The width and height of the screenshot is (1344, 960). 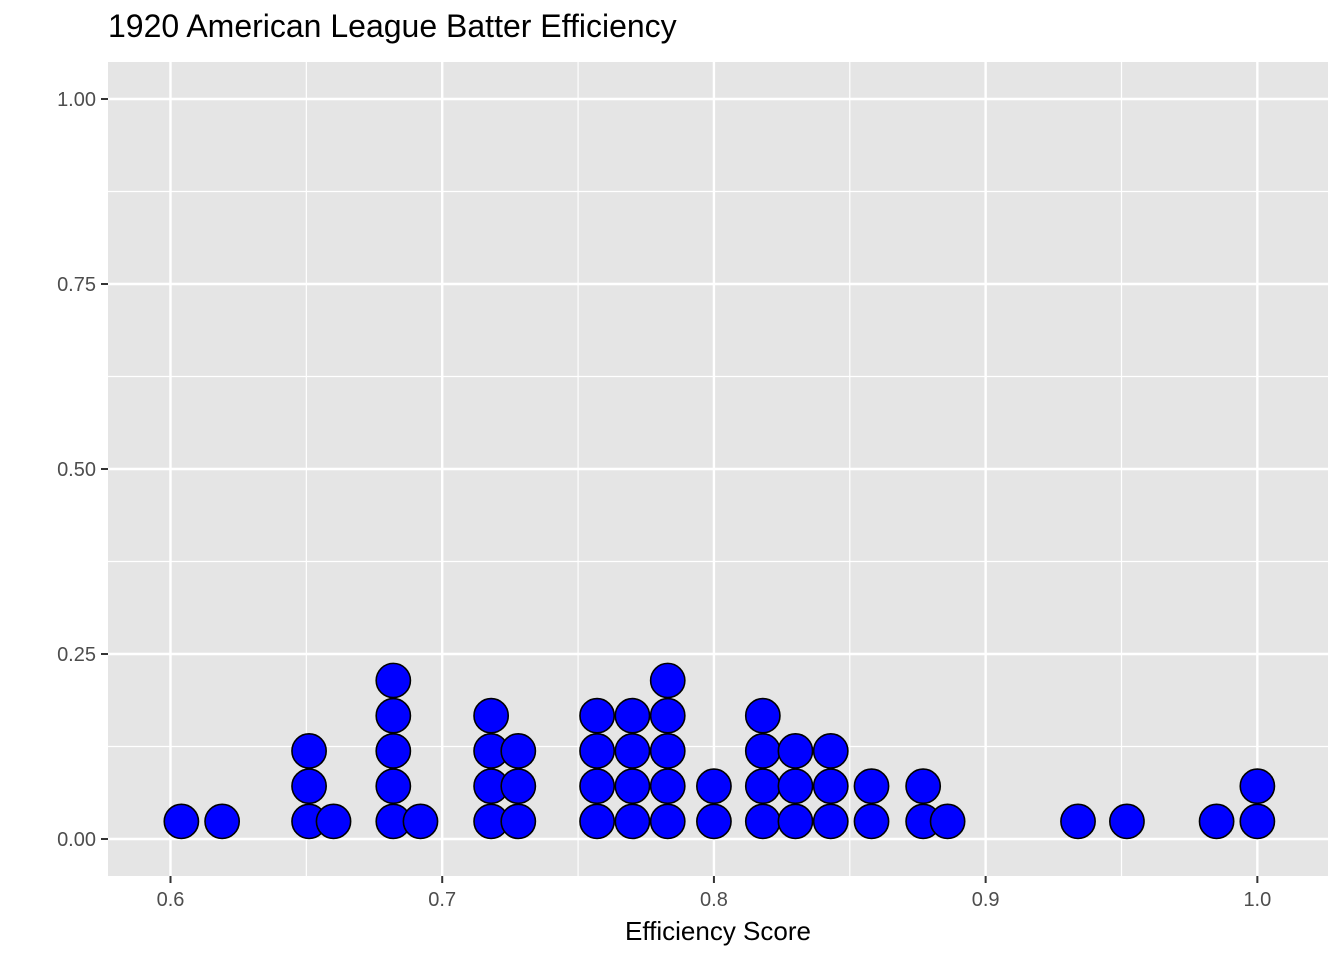 What do you see at coordinates (718, 931) in the screenshot?
I see `x-axis-title: Efficiency Score` at bounding box center [718, 931].